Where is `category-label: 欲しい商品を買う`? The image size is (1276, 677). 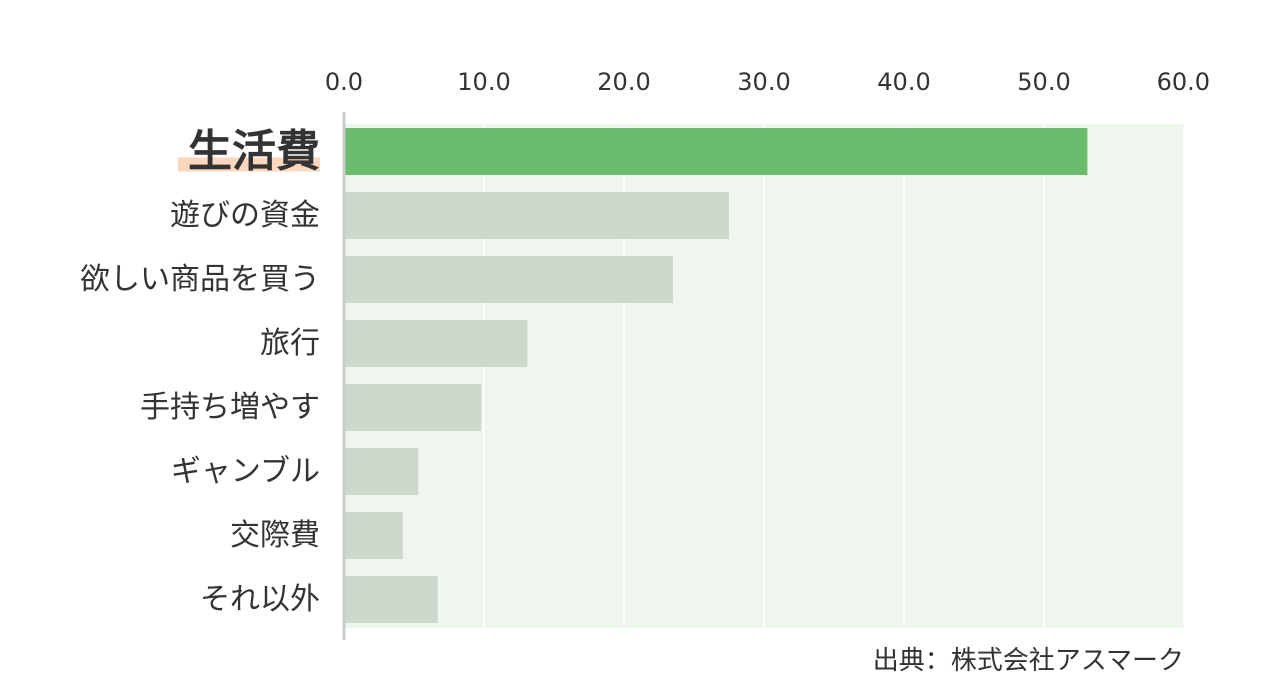 category-label: 欲しい商品を買う is located at coordinates (200, 279).